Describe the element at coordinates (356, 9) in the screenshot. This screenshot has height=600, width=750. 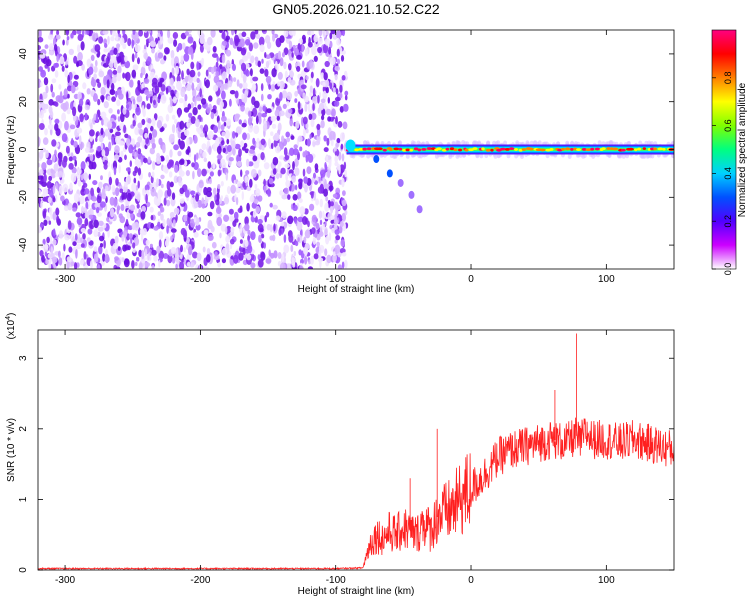
I see `figure-title: GN05.2026.021.10.52.C22` at that location.